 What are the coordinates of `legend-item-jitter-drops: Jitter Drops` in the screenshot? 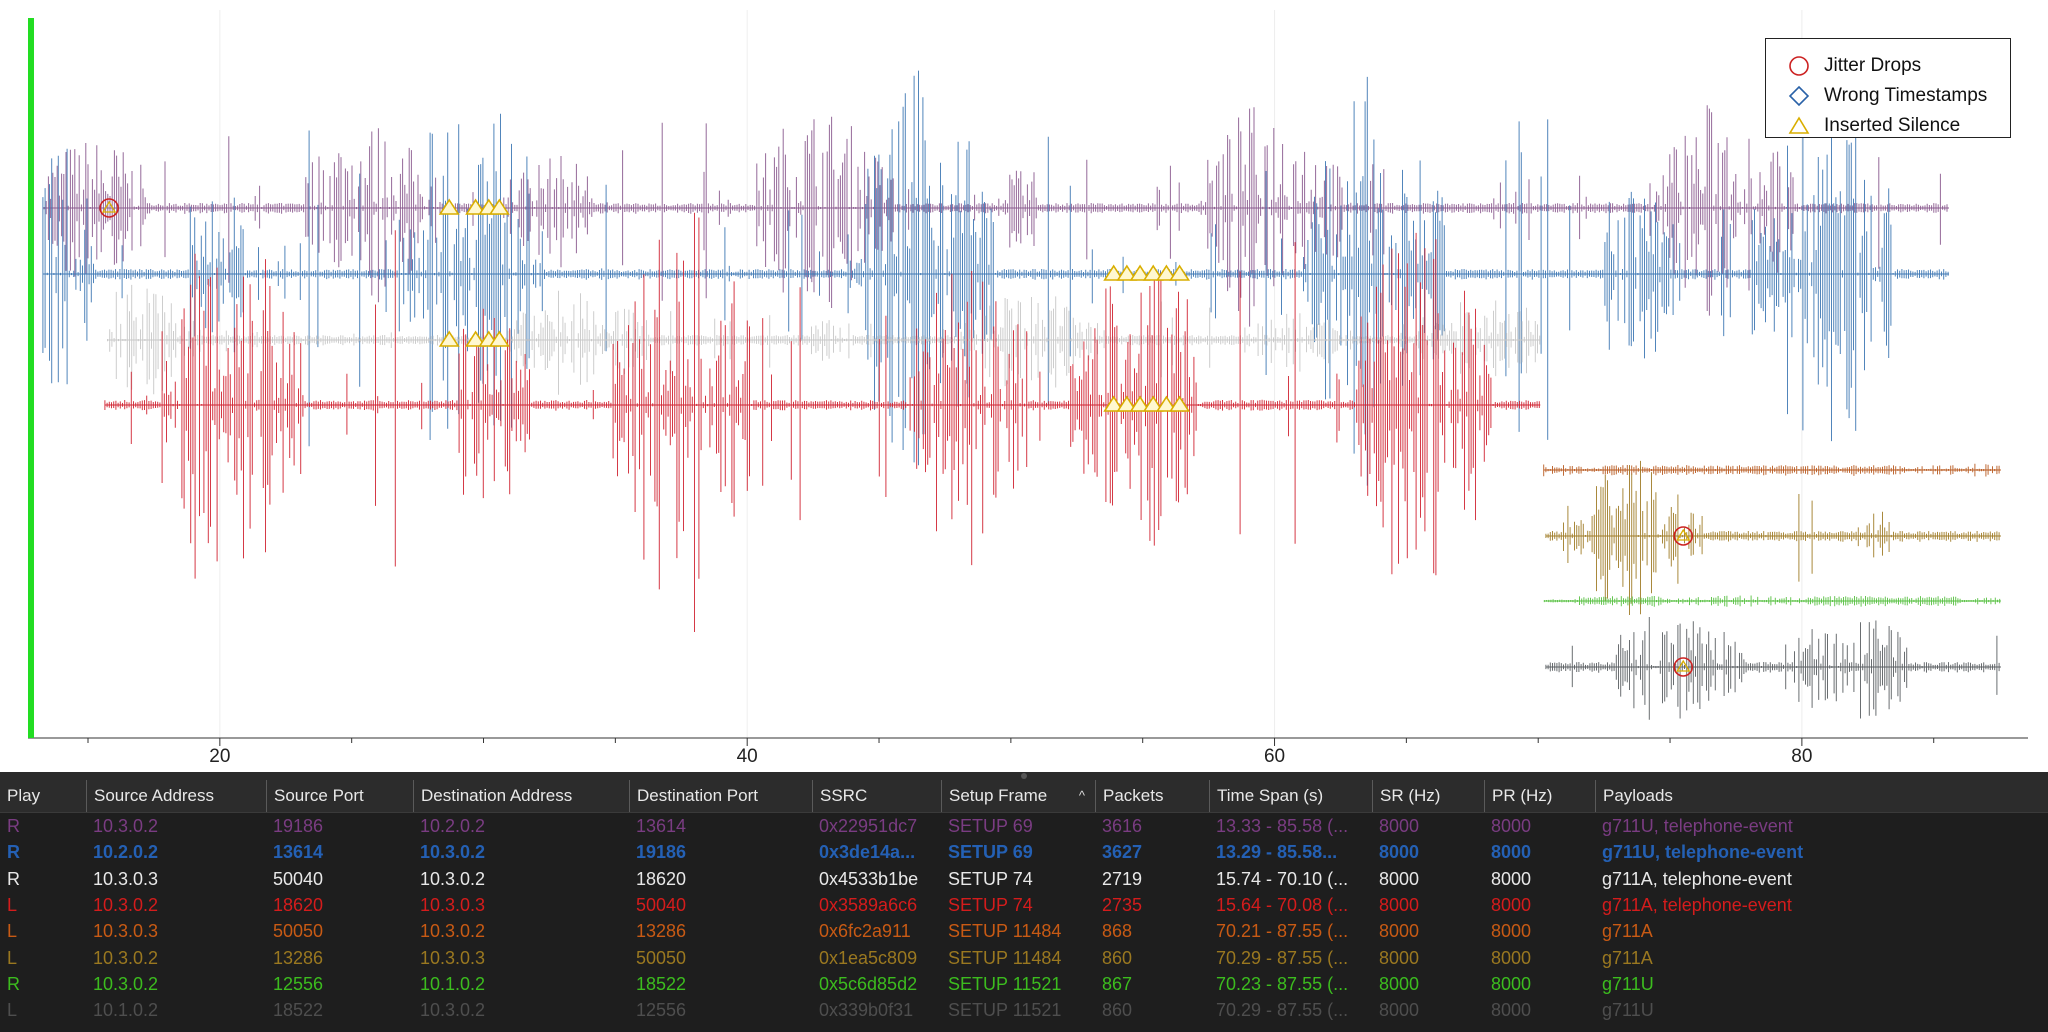 It's located at (1853, 66).